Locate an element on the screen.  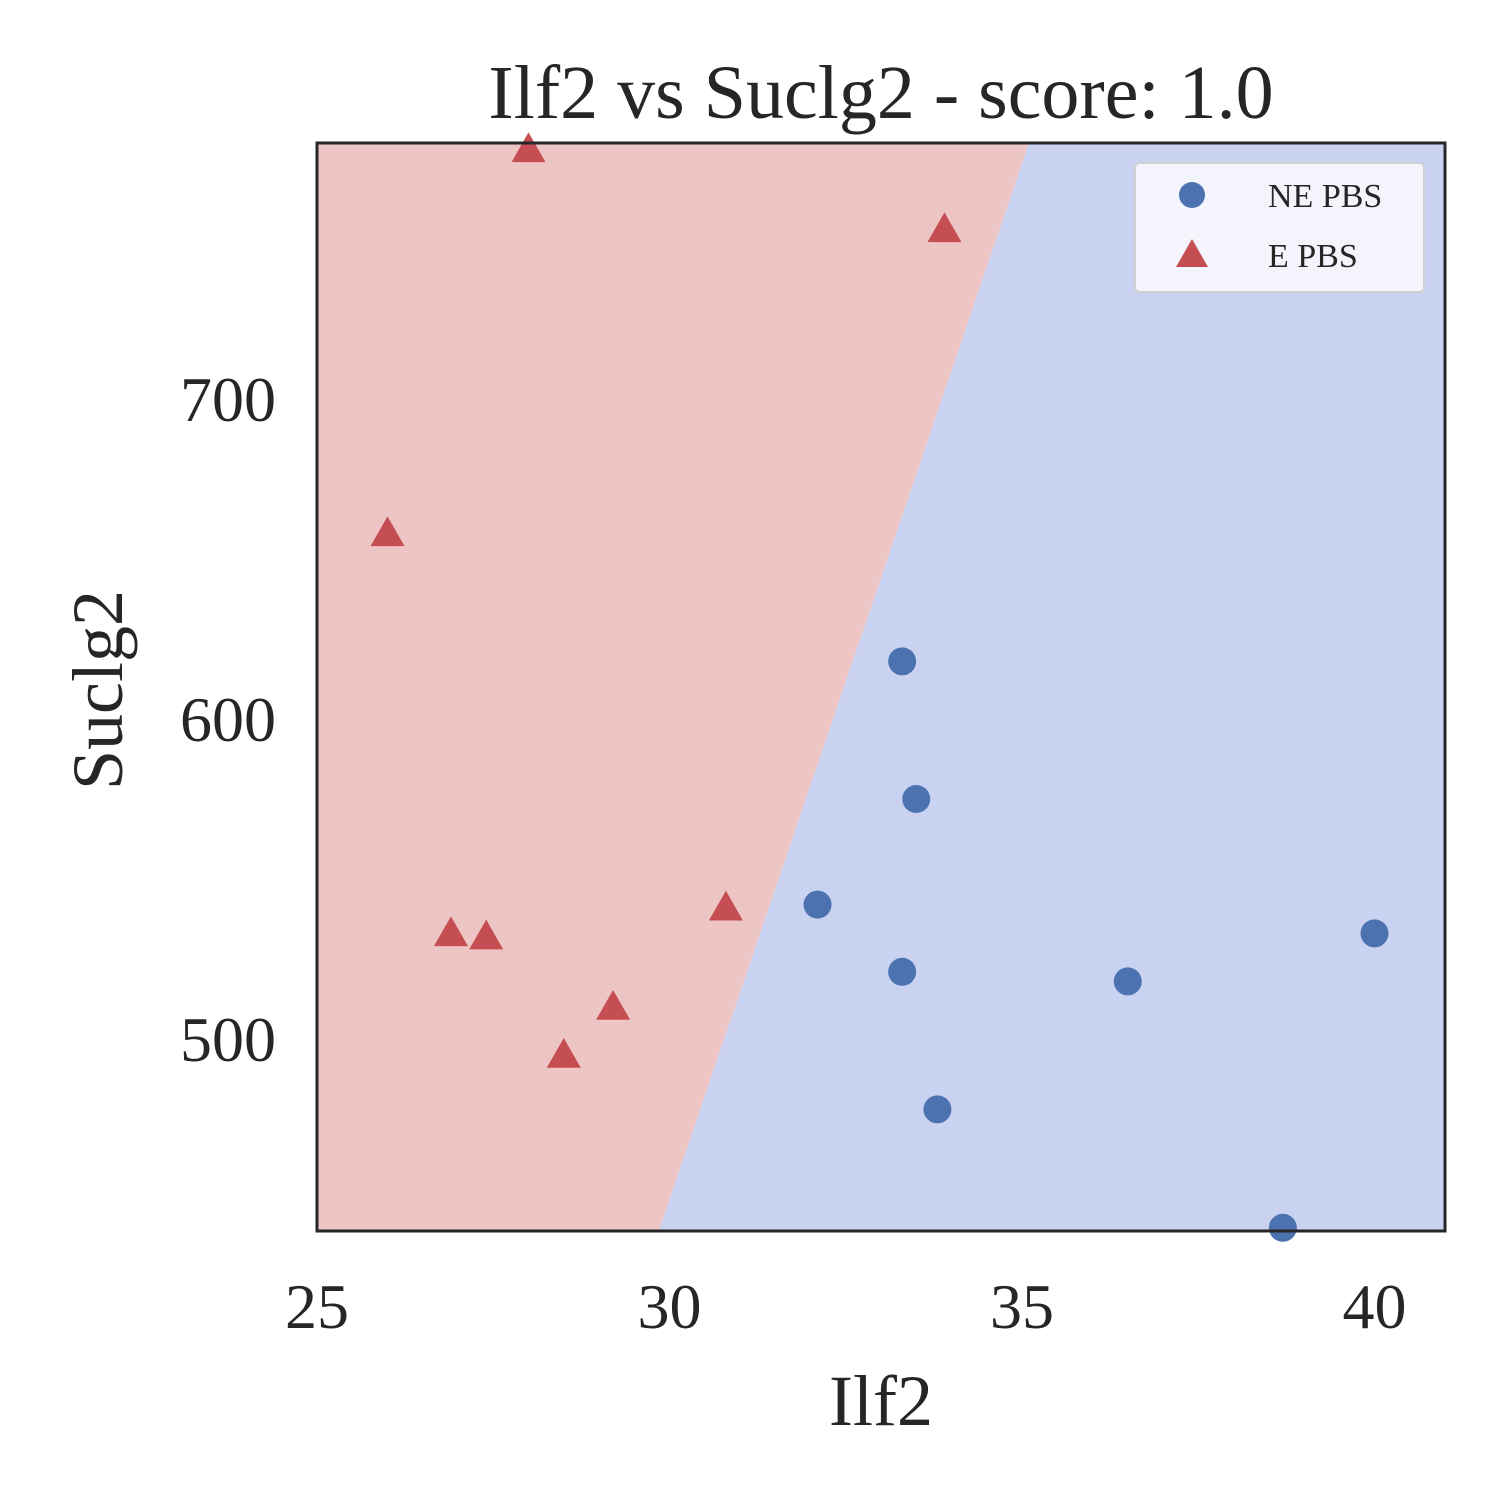
y-axis-ticks: 500 600 700 is located at coordinates (228, 719).